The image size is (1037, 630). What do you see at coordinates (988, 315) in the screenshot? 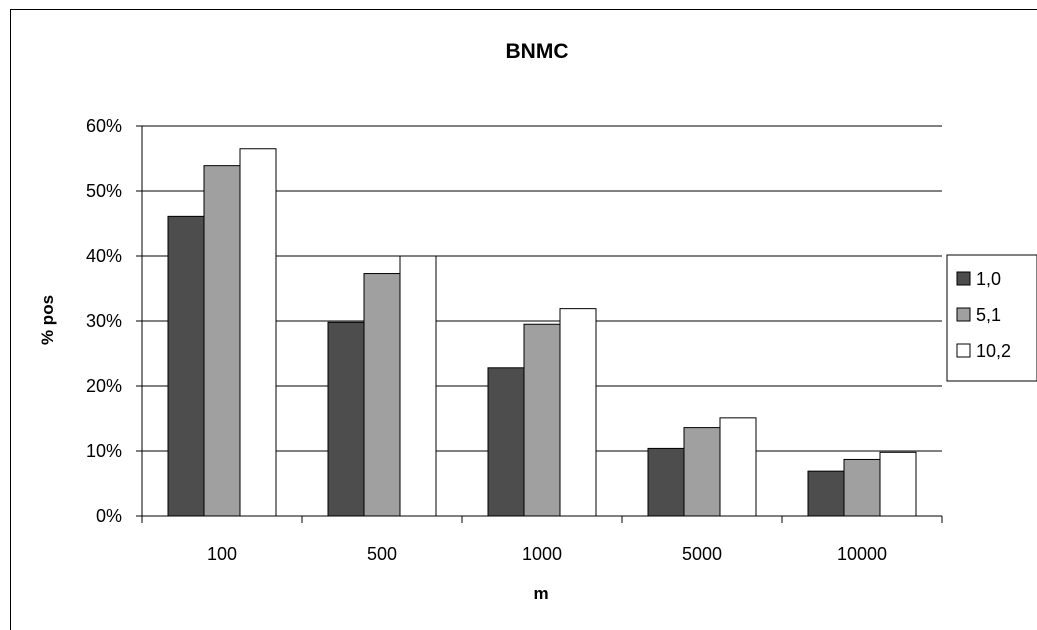
I see `legend-label: 5,1` at bounding box center [988, 315].